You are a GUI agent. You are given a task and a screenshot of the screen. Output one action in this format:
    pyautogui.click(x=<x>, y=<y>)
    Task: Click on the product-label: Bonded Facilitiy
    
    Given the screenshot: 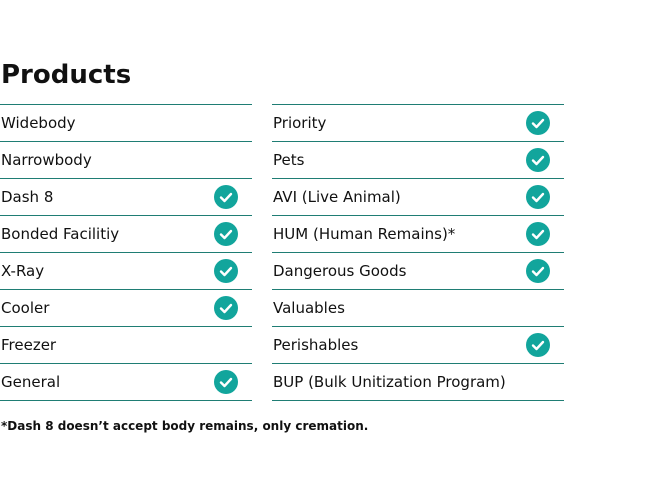 What is the action you would take?
    pyautogui.click(x=60, y=234)
    